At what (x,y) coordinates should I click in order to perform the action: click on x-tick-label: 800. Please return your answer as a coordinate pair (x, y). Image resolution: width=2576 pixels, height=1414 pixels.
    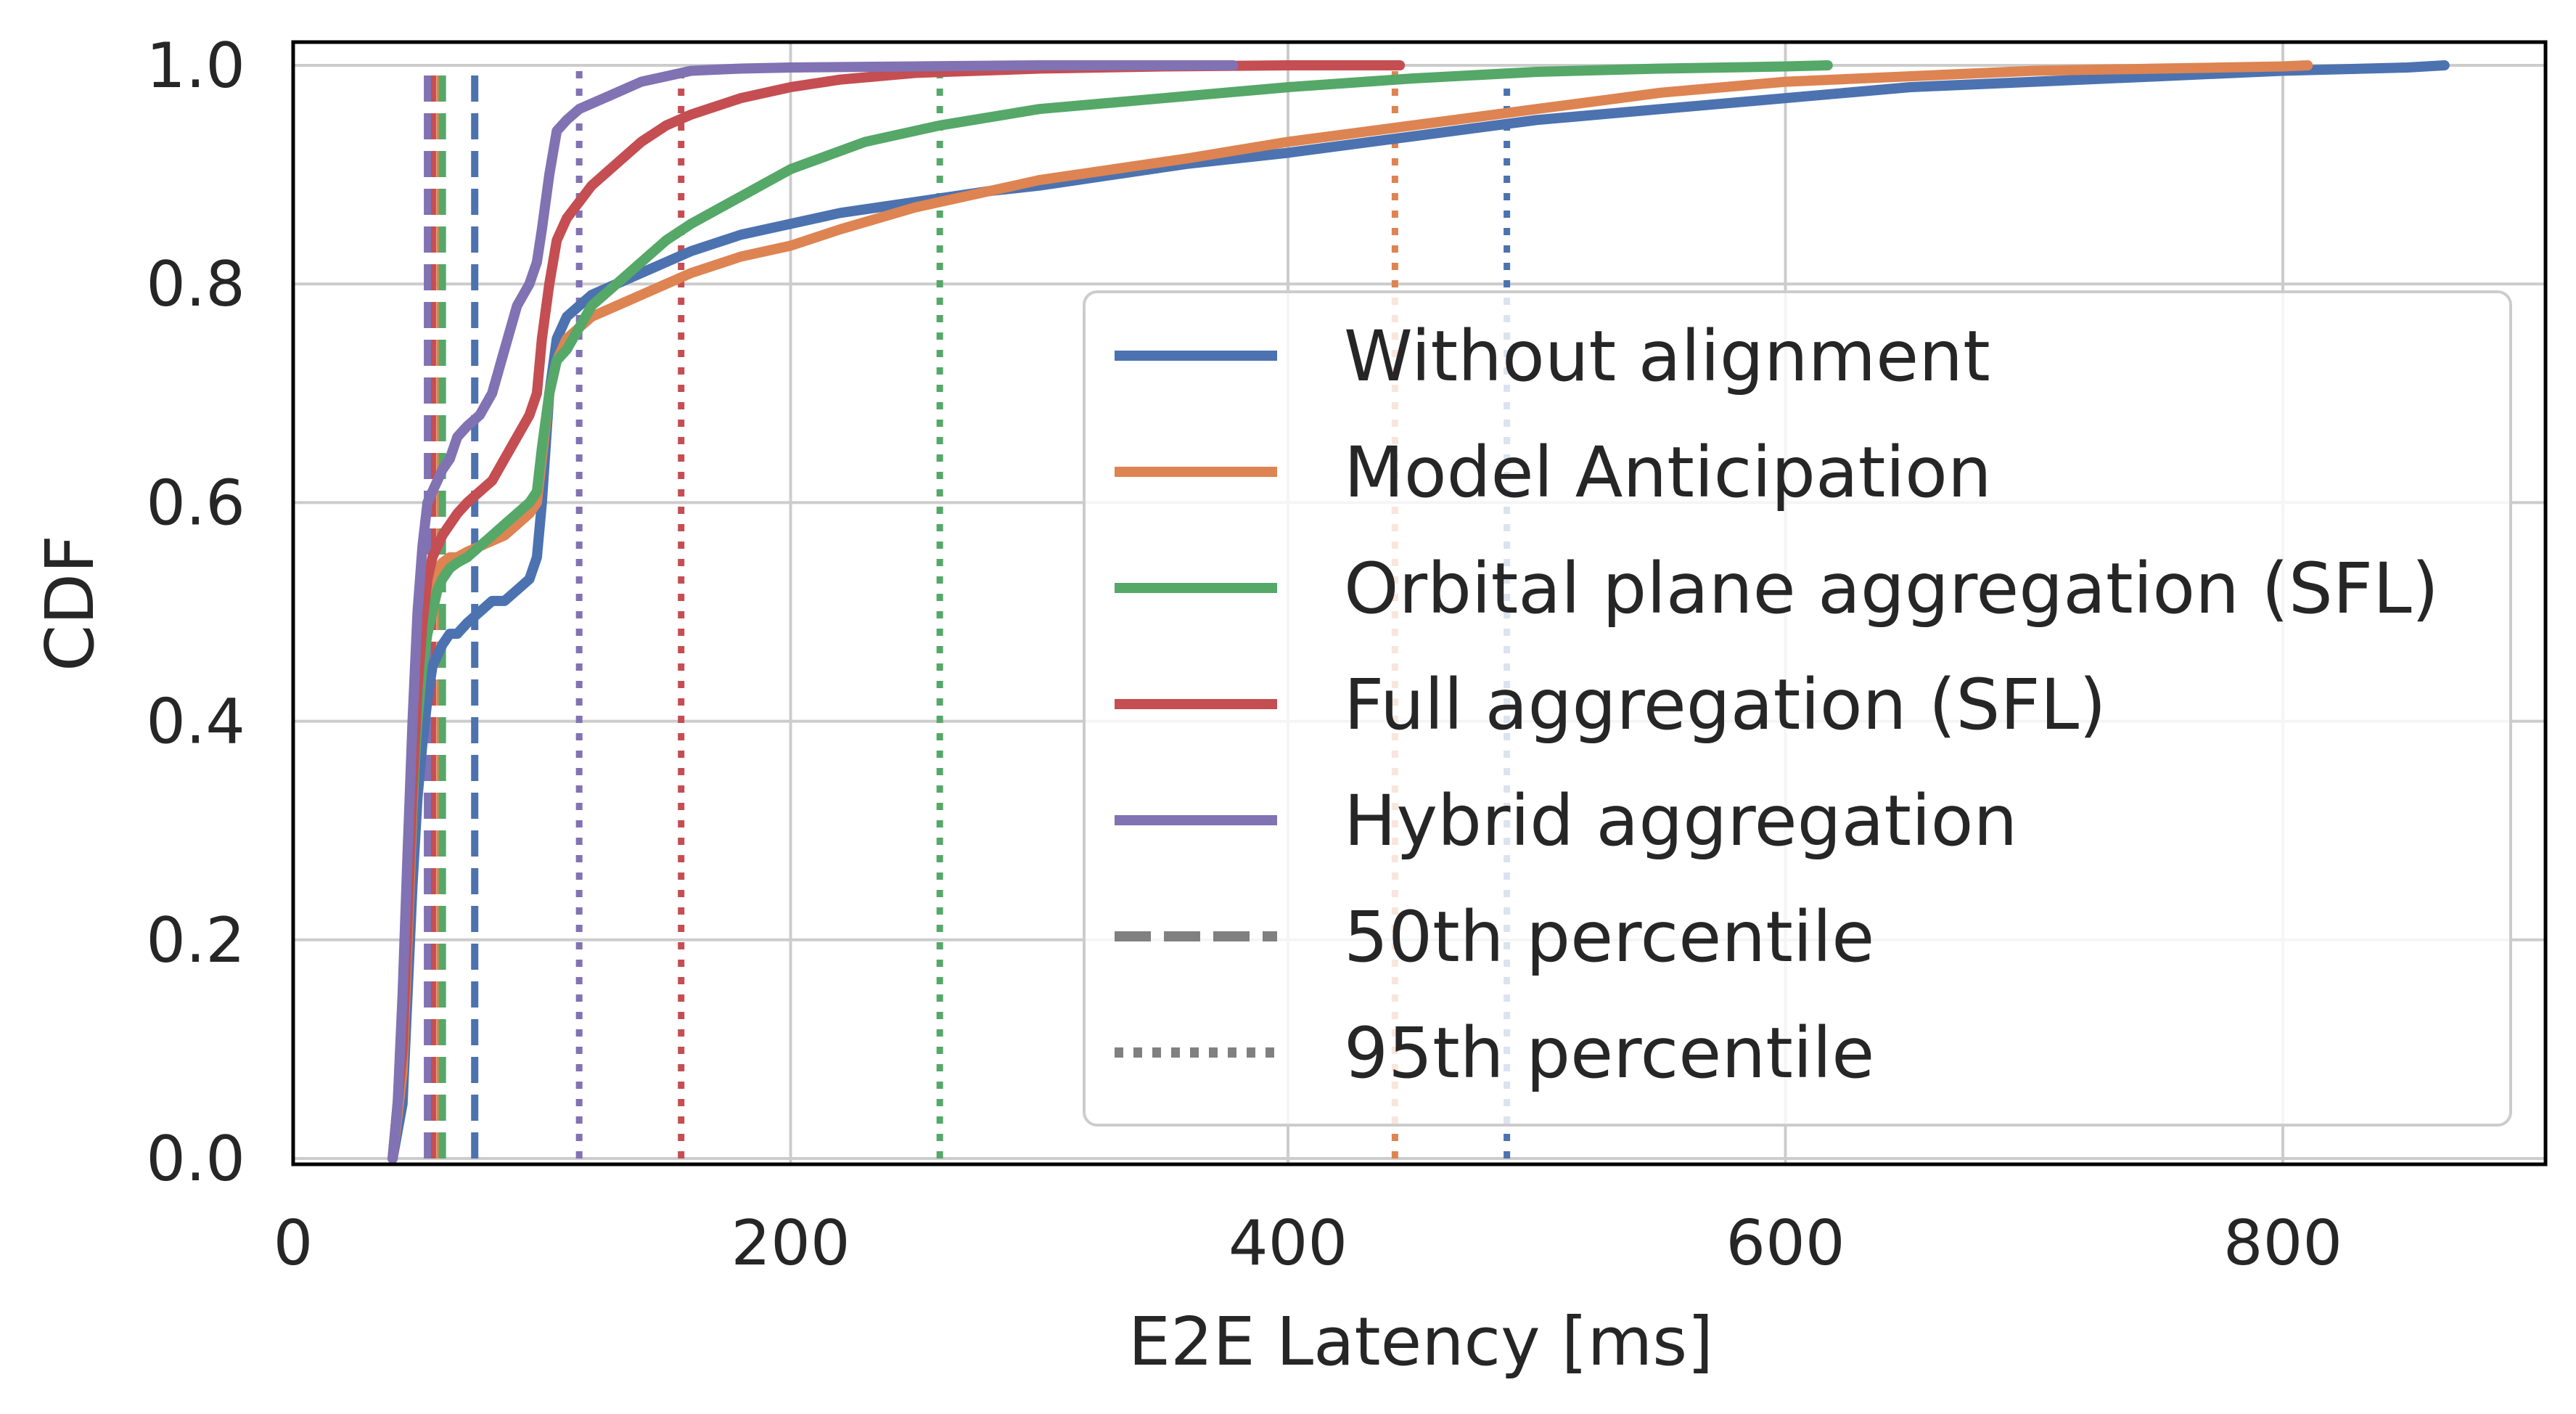
    Looking at the image, I should click on (2282, 1243).